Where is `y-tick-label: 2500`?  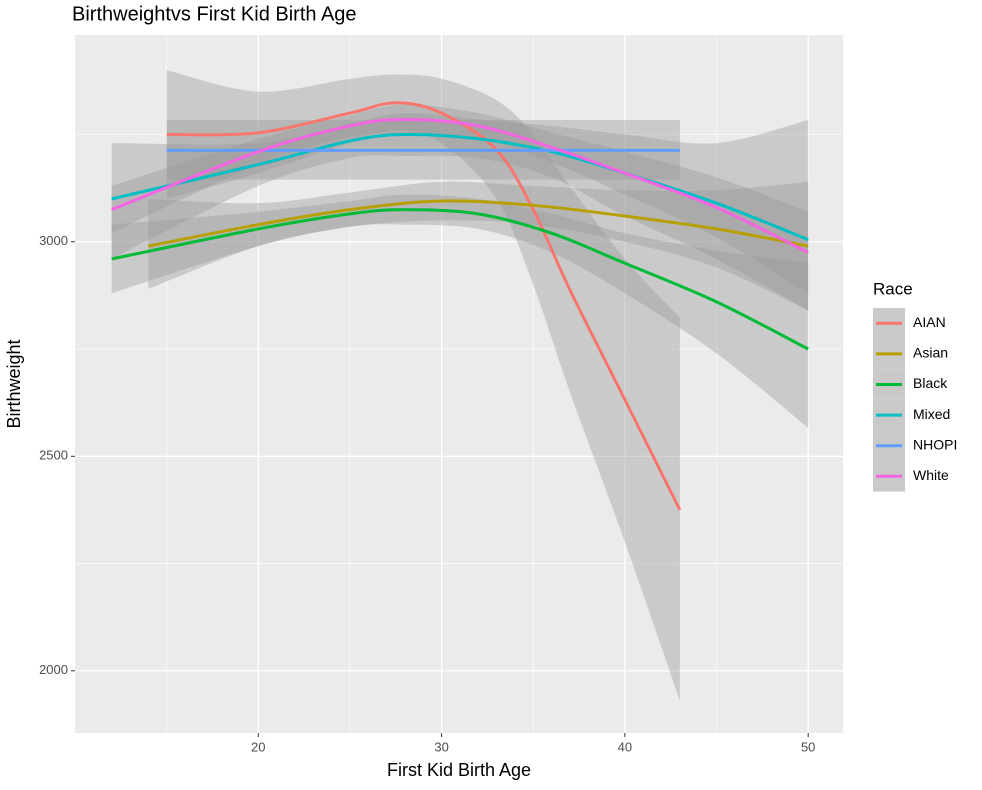
y-tick-label: 2500 is located at coordinates (53, 455).